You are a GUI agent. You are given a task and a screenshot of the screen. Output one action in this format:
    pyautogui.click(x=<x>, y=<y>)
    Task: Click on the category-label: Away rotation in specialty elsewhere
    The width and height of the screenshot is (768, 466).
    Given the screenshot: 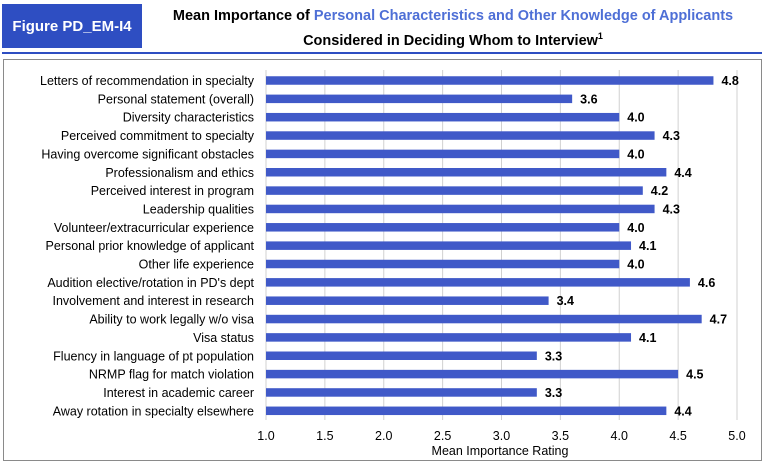 What is the action you would take?
    pyautogui.click(x=153, y=411)
    